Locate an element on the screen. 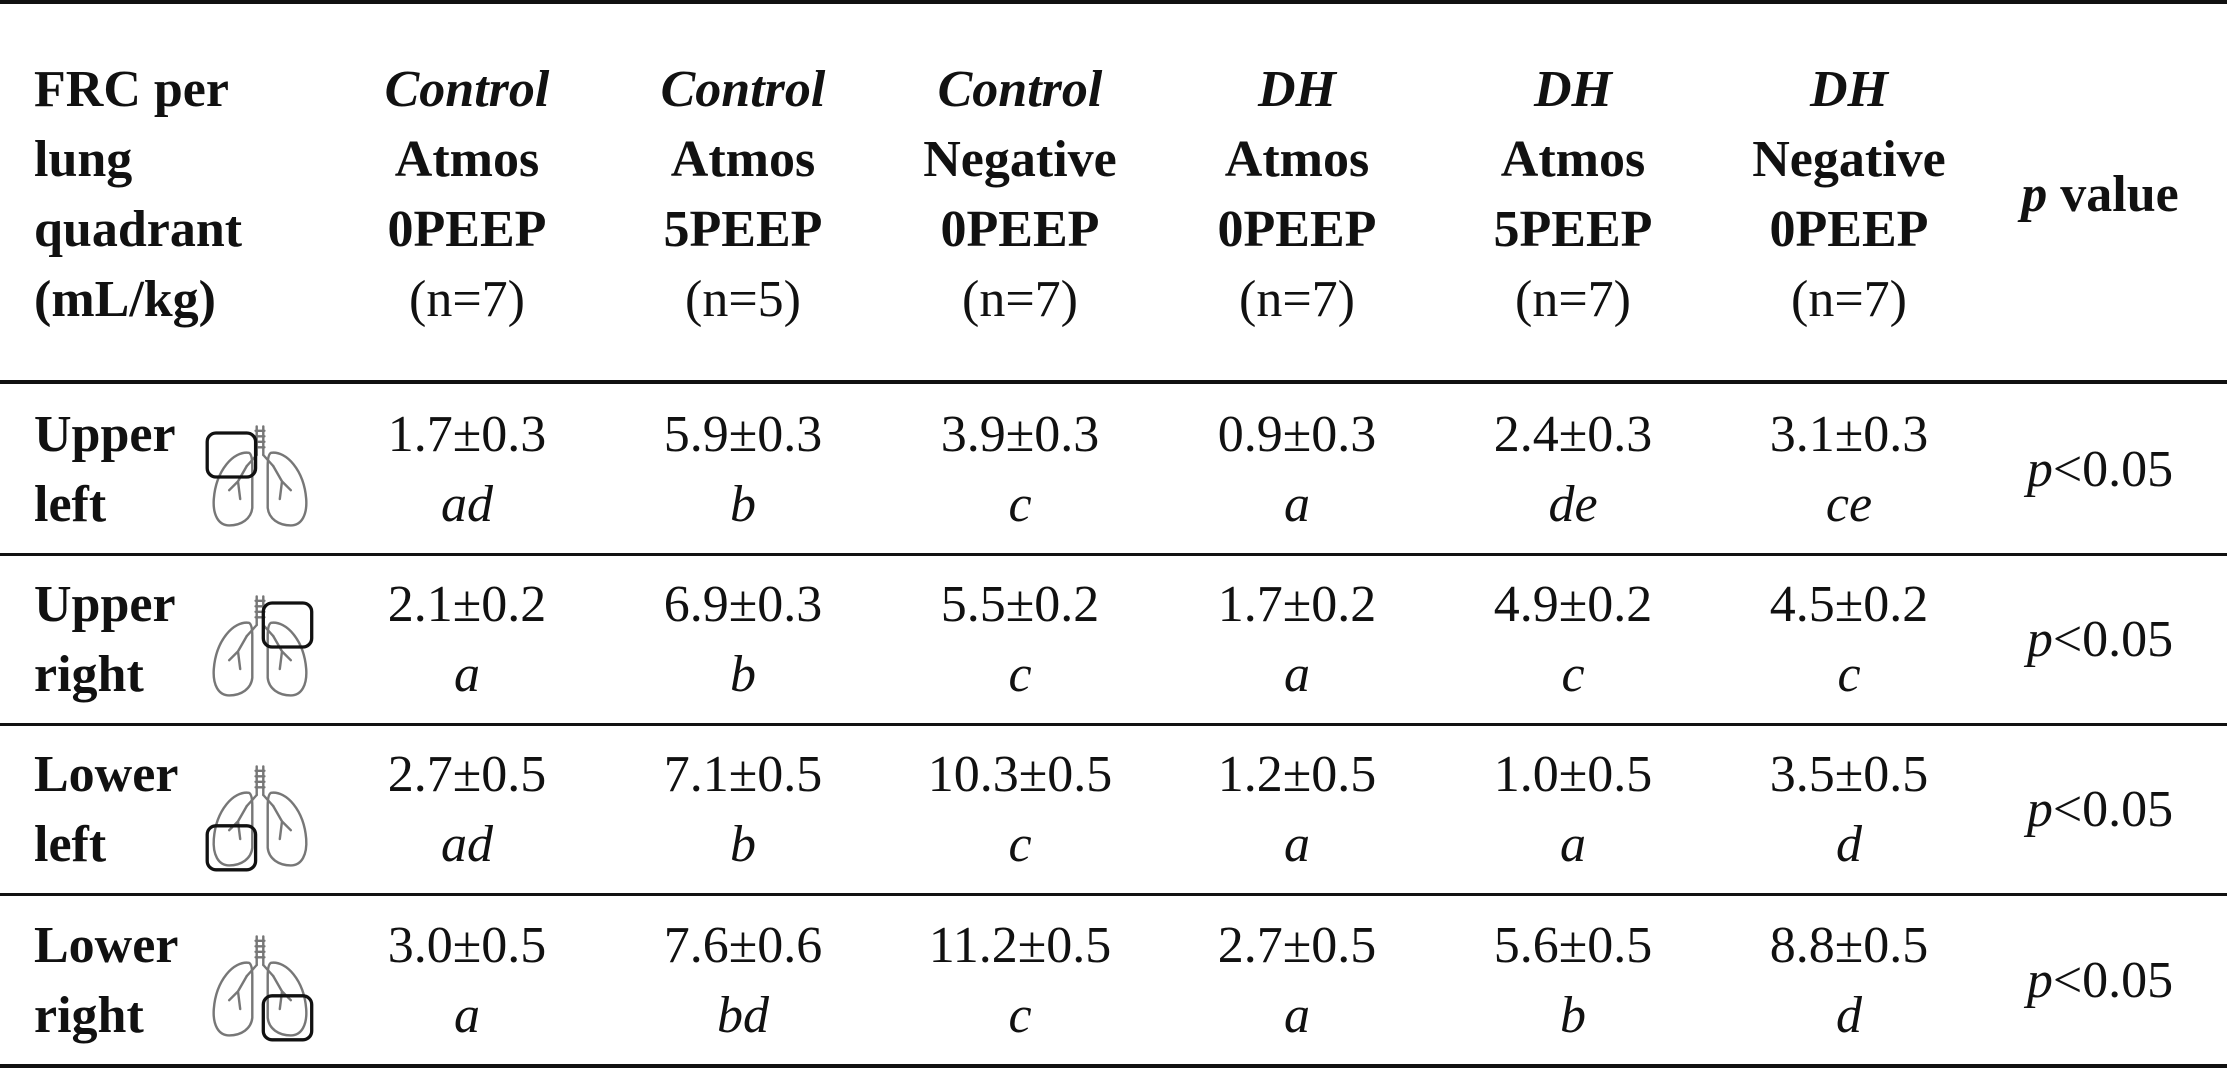 This screenshot has height=1084, width=2227. lung-lower-right-icon is located at coordinates (263, 988).